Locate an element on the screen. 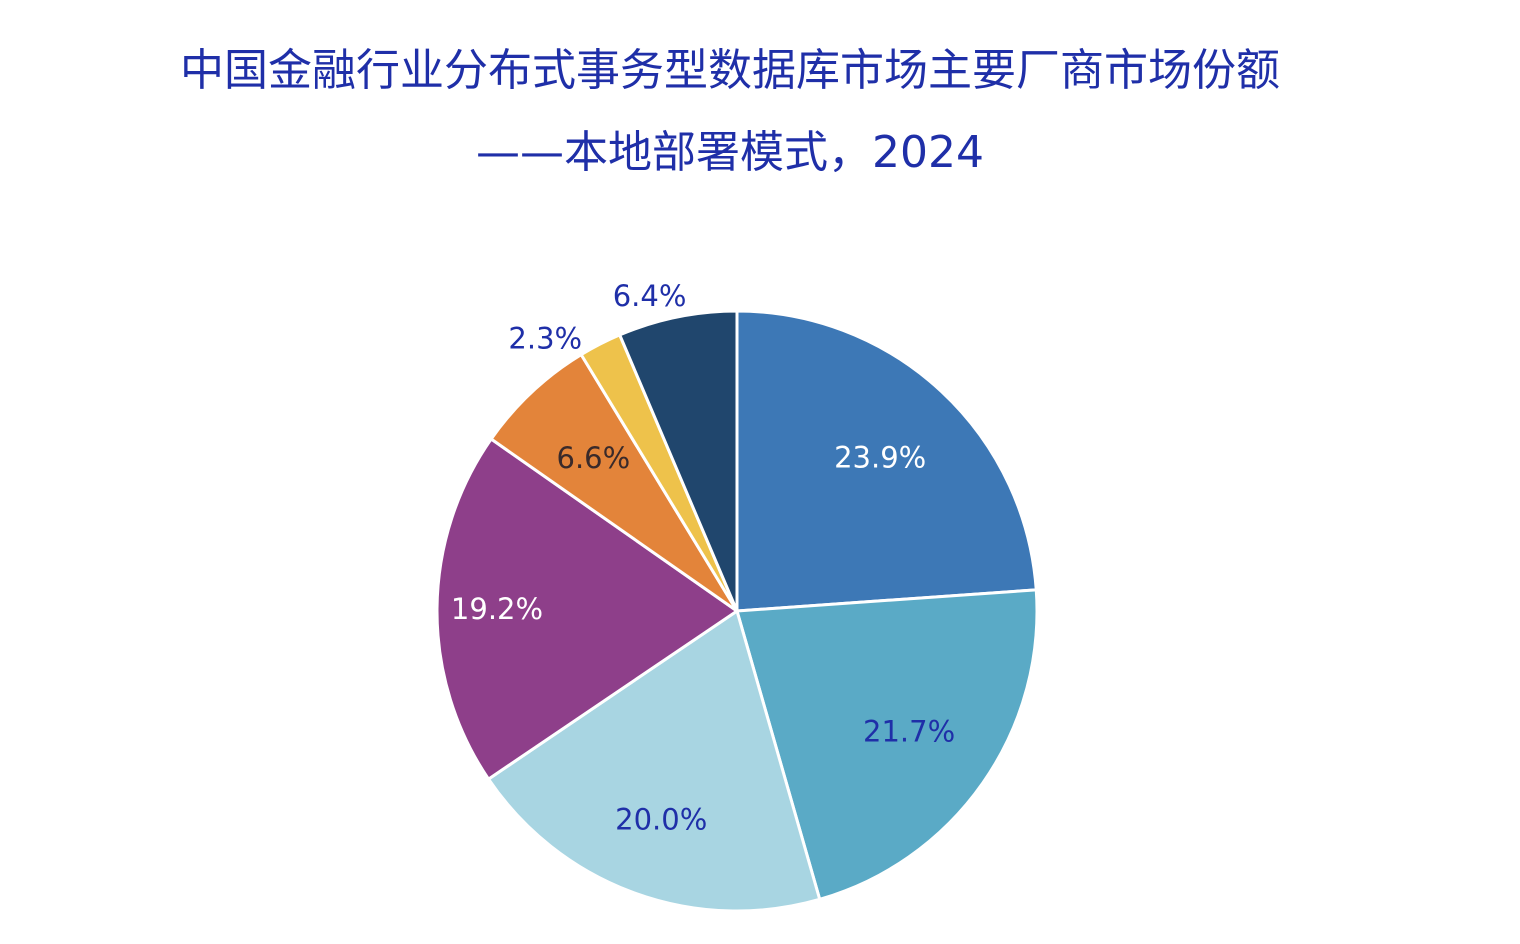 The width and height of the screenshot is (1520, 944). data-label-7: 6.4% is located at coordinates (650, 296).